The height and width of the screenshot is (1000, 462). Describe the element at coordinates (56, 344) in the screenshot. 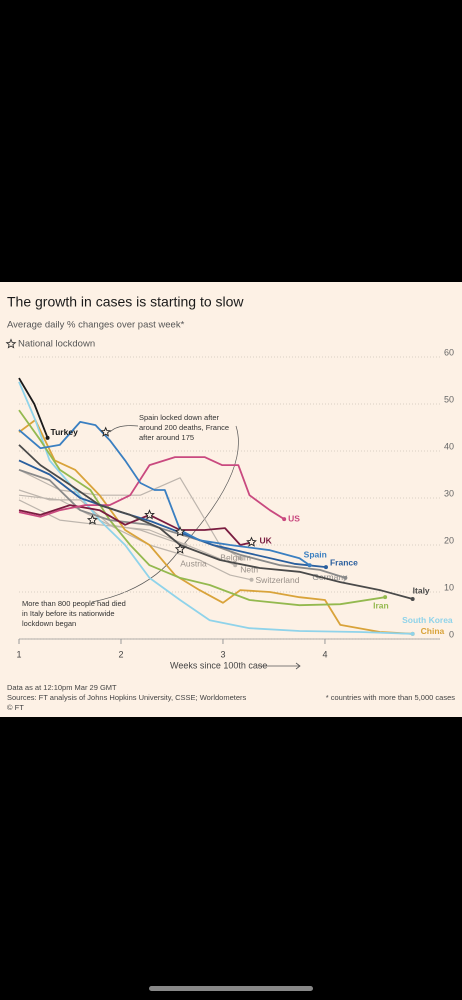

I see `legend-label: National lockdown` at that location.